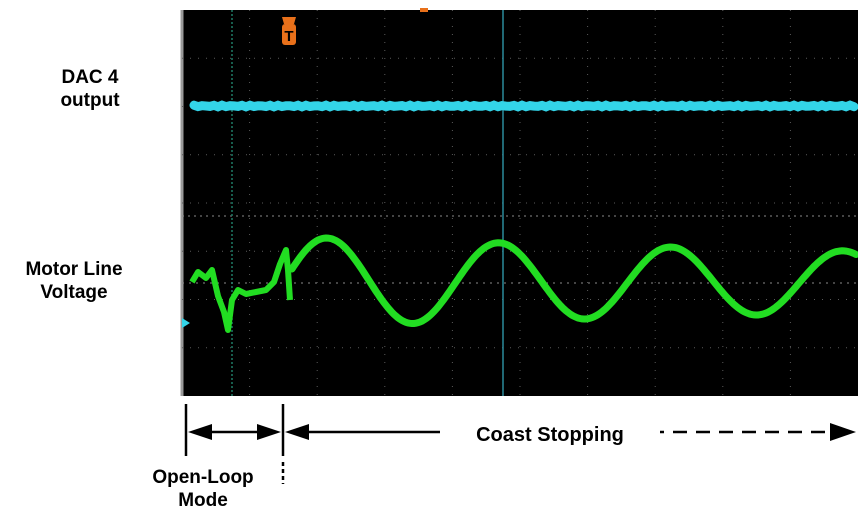  What do you see at coordinates (74, 292) in the screenshot?
I see `motor-label-line2: Voltage` at bounding box center [74, 292].